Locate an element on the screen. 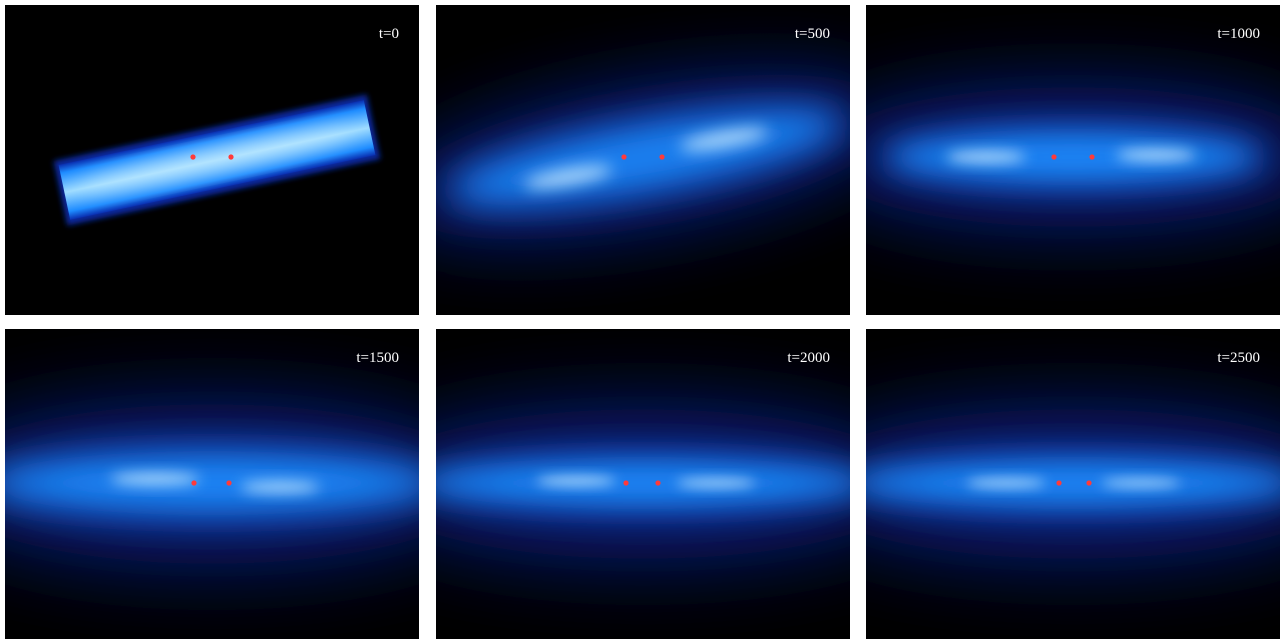 The image size is (1282, 639). time-label: t=500 is located at coordinates (812, 34).